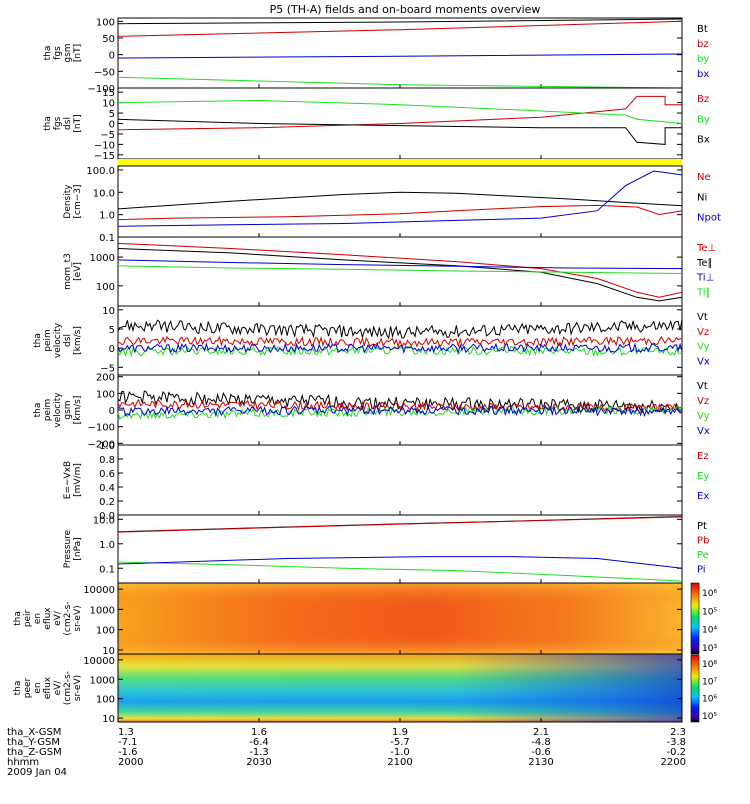 This screenshot has height=804, width=750. Describe the element at coordinates (695, 688) in the screenshot. I see `peer-colorbar` at that location.